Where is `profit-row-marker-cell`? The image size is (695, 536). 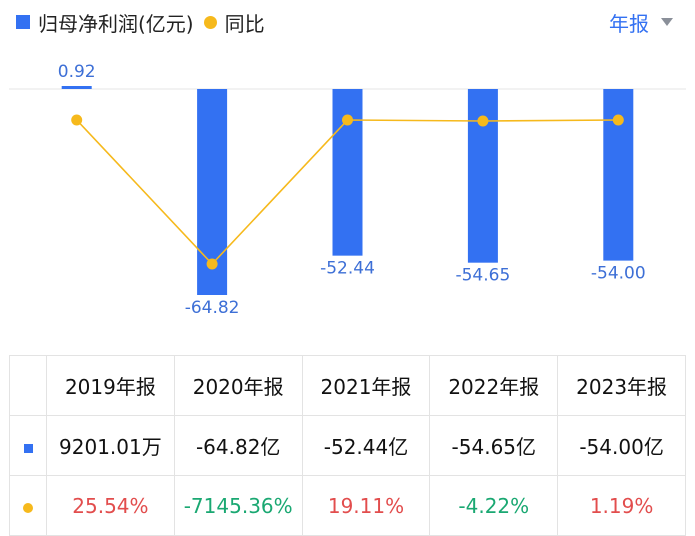 profit-row-marker-cell is located at coordinates (28, 445).